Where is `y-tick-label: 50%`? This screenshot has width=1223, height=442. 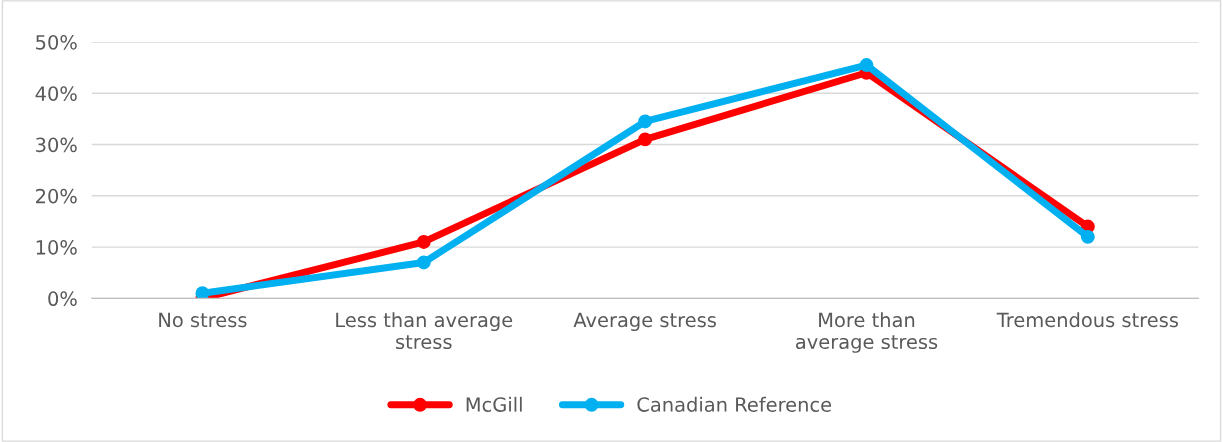 y-tick-label: 50% is located at coordinates (56, 42).